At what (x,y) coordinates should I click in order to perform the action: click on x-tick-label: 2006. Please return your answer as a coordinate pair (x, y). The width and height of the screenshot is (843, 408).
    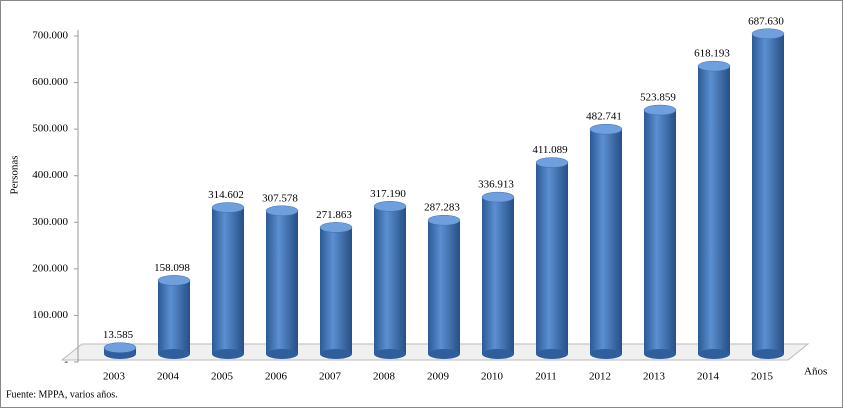
    Looking at the image, I should click on (276, 377).